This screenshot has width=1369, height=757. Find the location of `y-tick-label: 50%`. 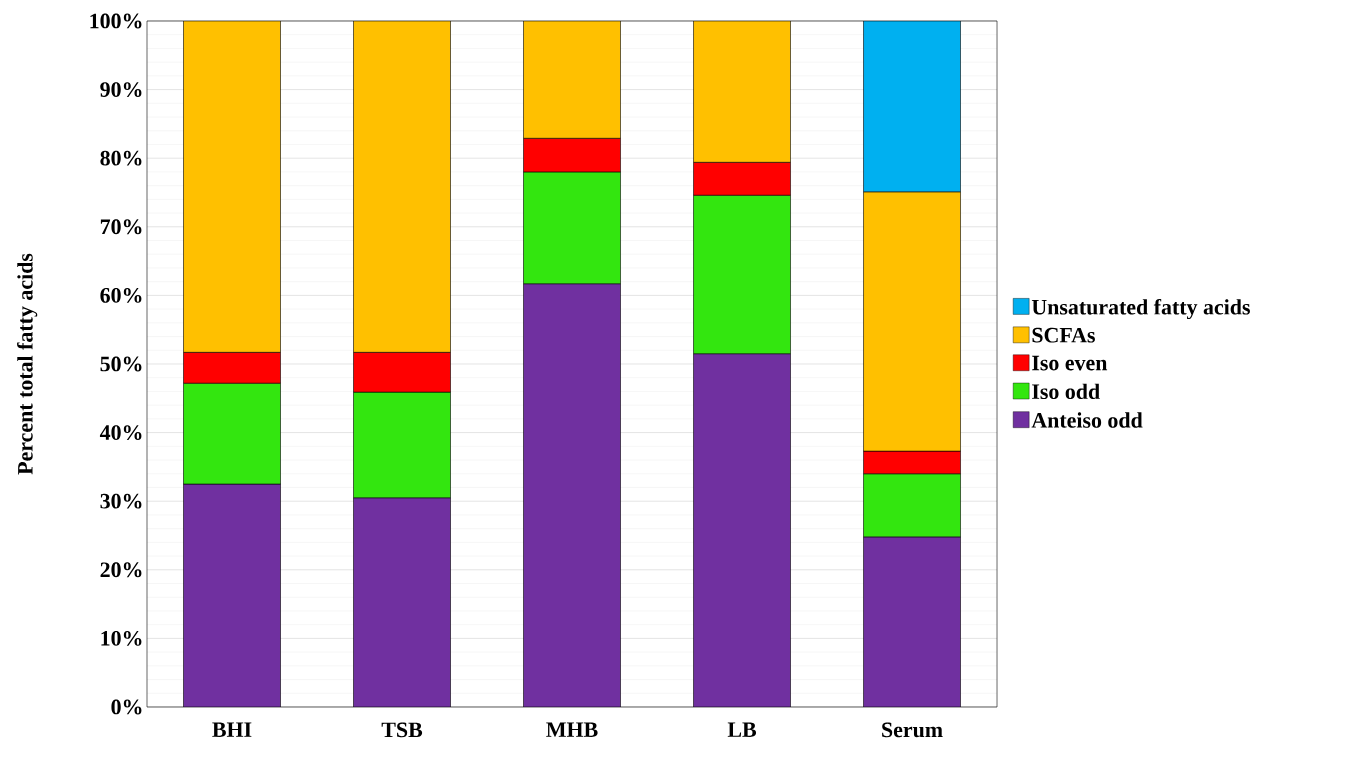

y-tick-label: 50% is located at coordinates (121, 364).